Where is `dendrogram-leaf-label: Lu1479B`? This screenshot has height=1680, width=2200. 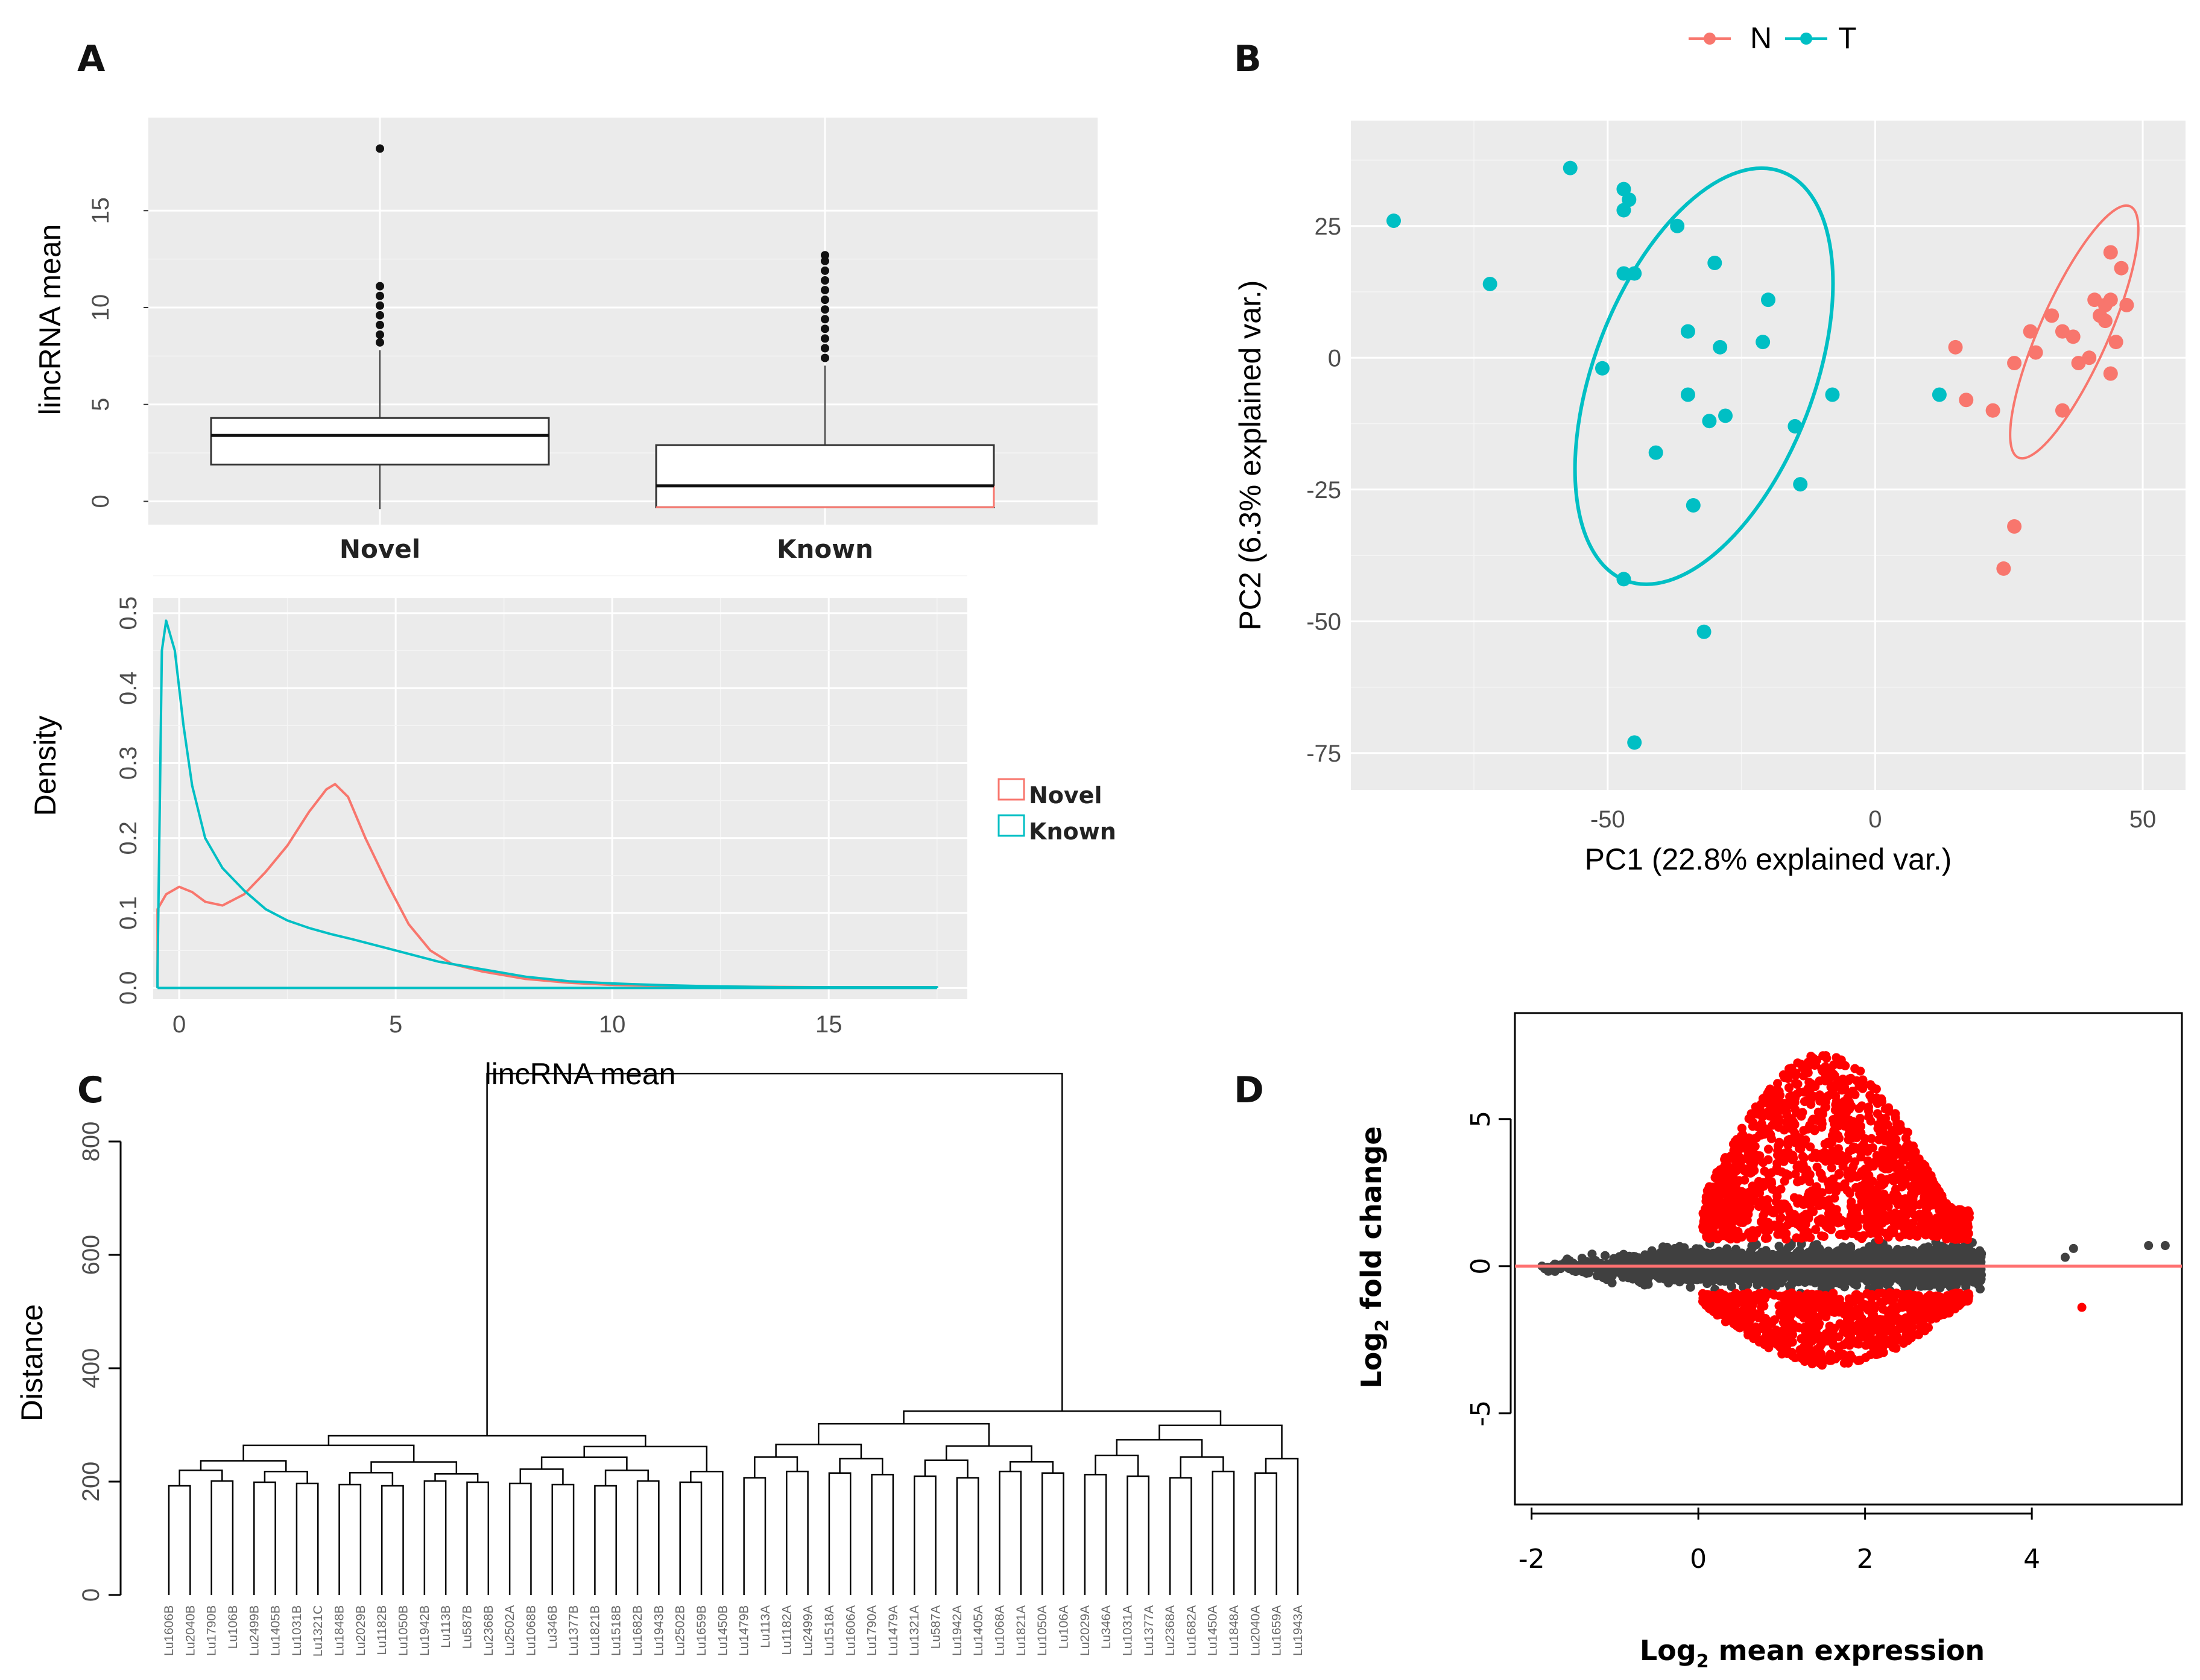
dendrogram-leaf-label: Lu1479B is located at coordinates (744, 1630).